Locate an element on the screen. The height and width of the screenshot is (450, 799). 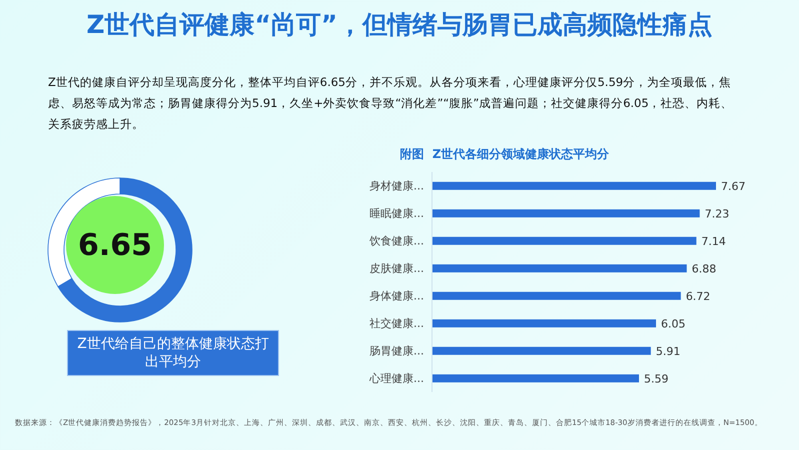
text: Z世代的健康自评分却呈现高度分化，整体平均自评6.65分，并不乐观。从各分项来看，心理健康评分仅5.59分，为全项最低，焦虑、易怒等成为常态；肠胃健康得分为5.91，久坐+外卖饮食导致“消化差”“腹胀”成普遍问题；社交健康得分6.05，社恐、内耗、关系疲劳感上升。 is located at coordinates (391, 103).